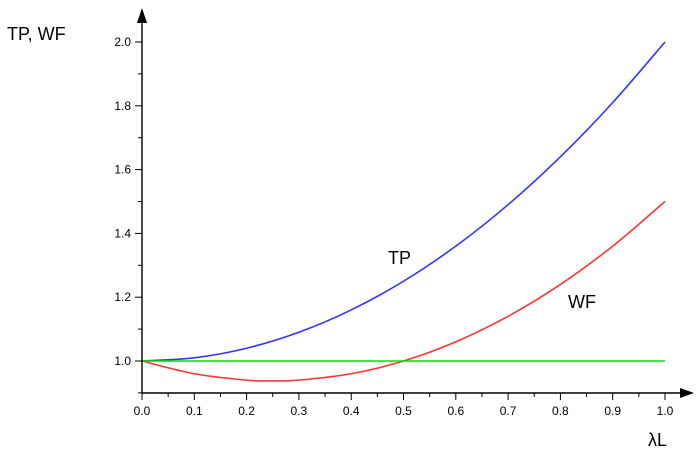 This screenshot has width=696, height=459. What do you see at coordinates (399, 258) in the screenshot?
I see `series-label-tp: TP` at bounding box center [399, 258].